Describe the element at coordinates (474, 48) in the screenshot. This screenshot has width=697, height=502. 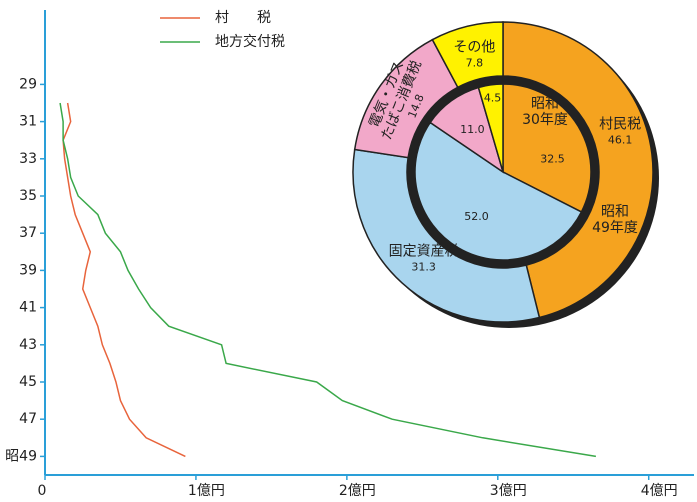
I see `category-label: その他` at that location.